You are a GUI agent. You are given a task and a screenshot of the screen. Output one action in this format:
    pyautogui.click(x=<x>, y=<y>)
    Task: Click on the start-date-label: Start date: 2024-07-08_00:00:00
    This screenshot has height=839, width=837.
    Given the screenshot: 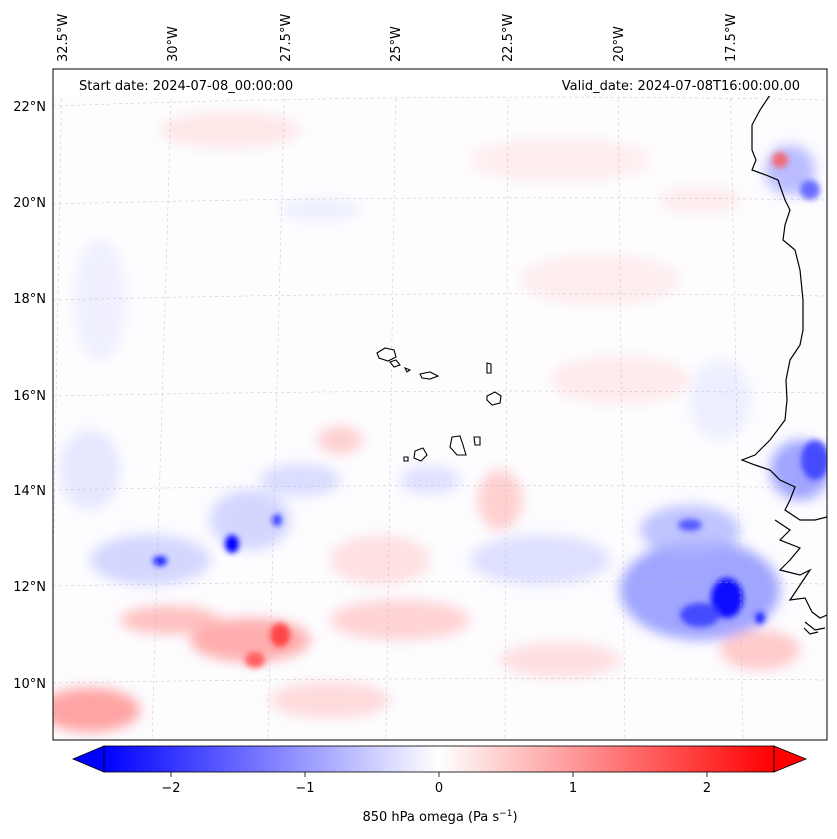 What is the action you would take?
    pyautogui.click(x=186, y=86)
    